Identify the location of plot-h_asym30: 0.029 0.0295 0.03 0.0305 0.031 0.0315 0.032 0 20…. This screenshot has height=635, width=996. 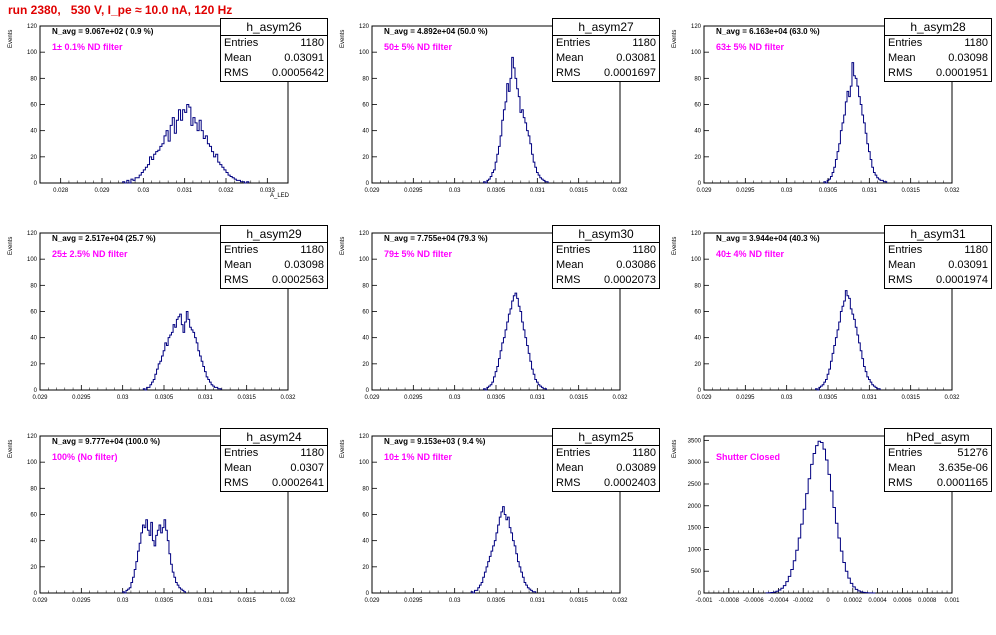
(493, 316).